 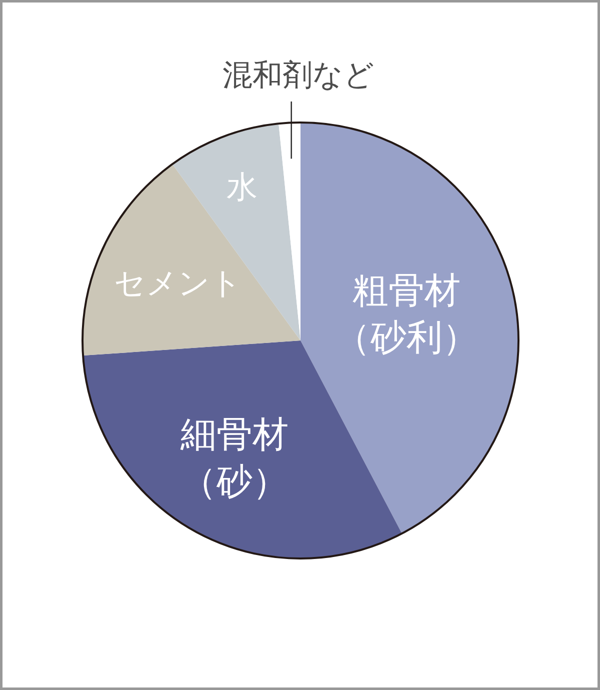 What do you see at coordinates (234, 458) in the screenshot?
I see `slice-label: 細骨材（砂）` at bounding box center [234, 458].